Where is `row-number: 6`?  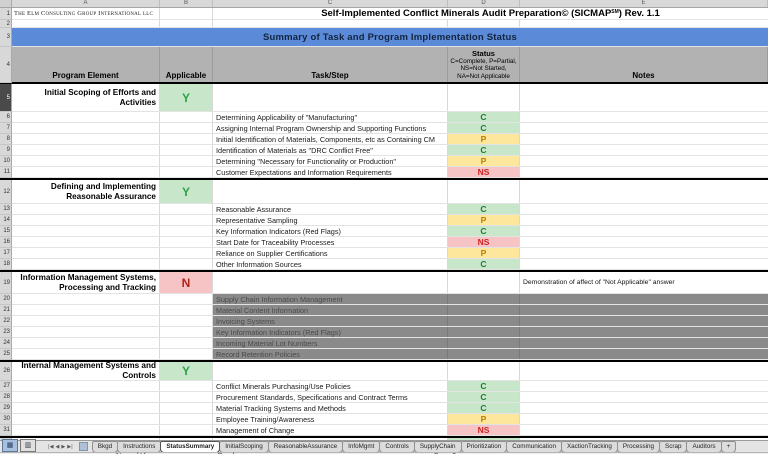
row-number: 6 is located at coordinates (6, 117).